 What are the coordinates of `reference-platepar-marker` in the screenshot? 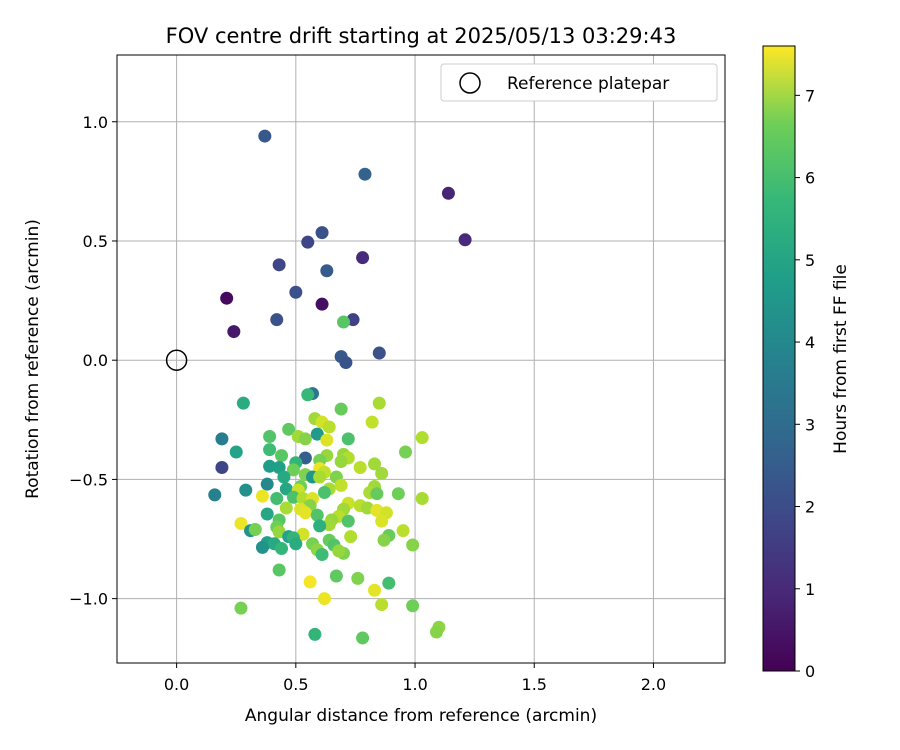 It's located at (176, 360).